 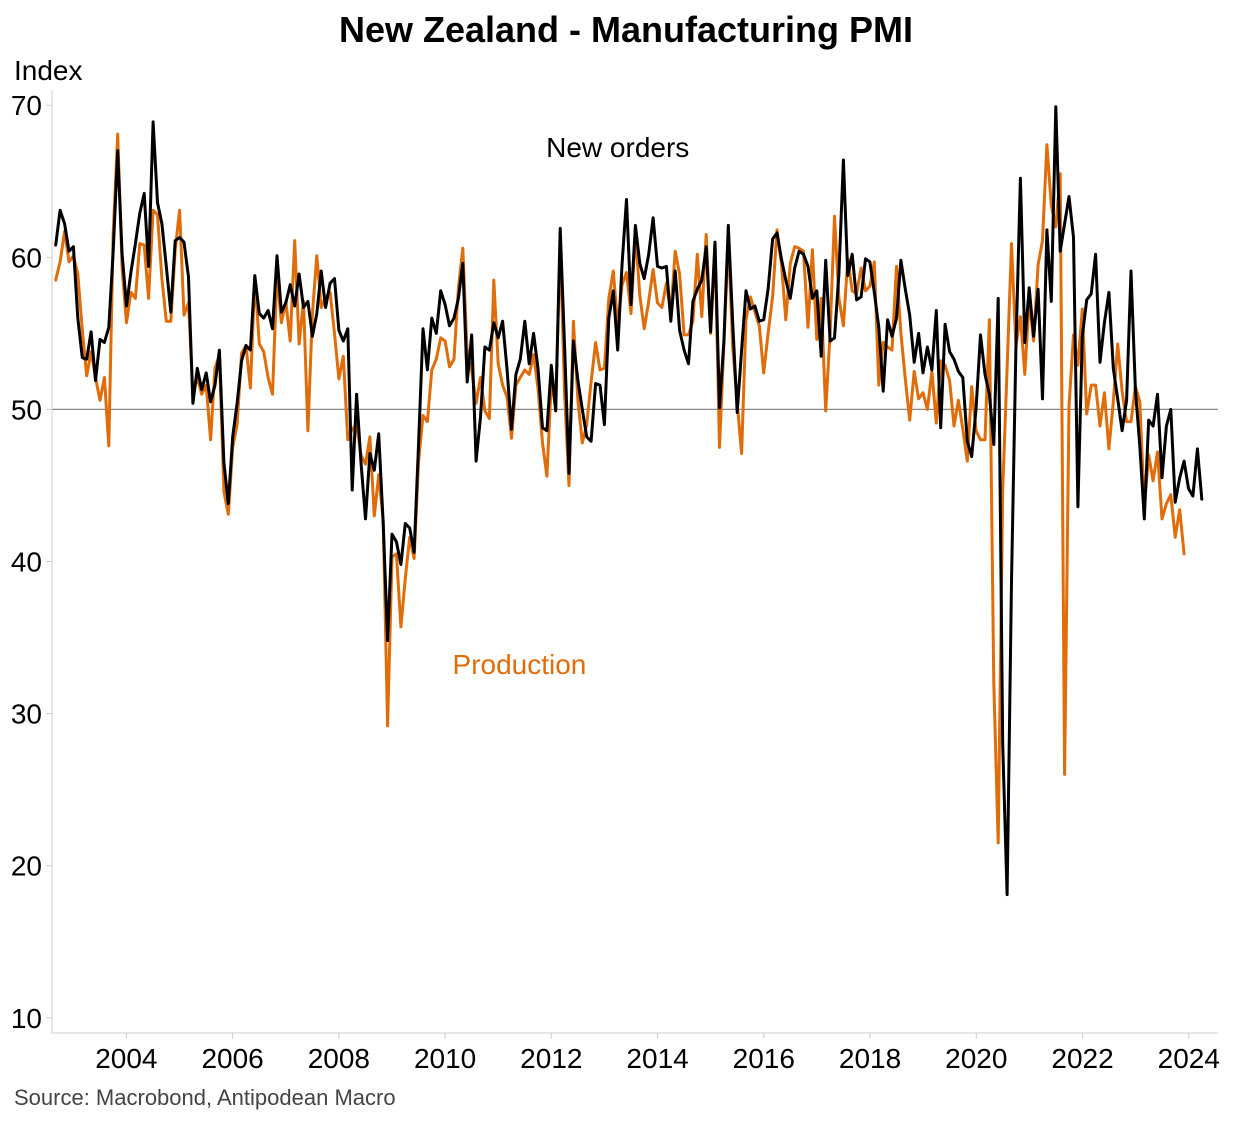 I want to click on x-tick-label: 2010, so click(x=445, y=1058).